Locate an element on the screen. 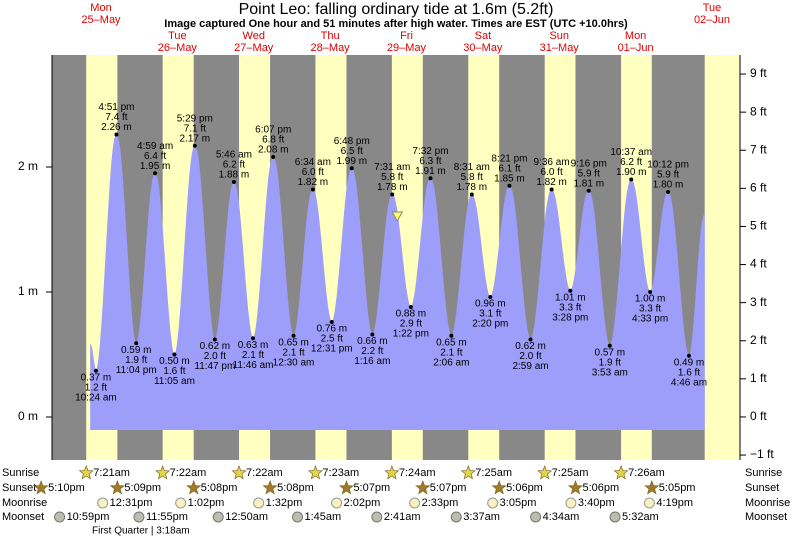  tide-time-label: 5:29 pm is located at coordinates (195, 118).